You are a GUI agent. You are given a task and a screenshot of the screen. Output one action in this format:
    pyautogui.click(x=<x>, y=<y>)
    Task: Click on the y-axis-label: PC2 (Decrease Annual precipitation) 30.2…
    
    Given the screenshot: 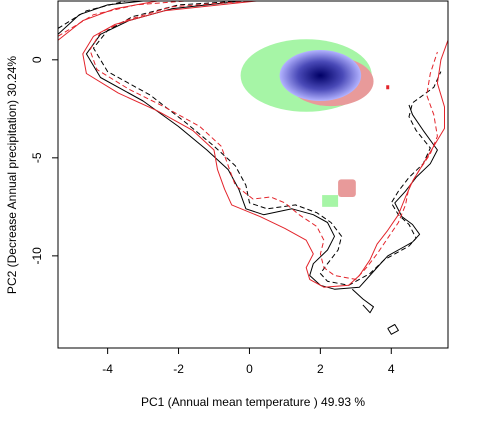 What is the action you would take?
    pyautogui.click(x=12, y=175)
    